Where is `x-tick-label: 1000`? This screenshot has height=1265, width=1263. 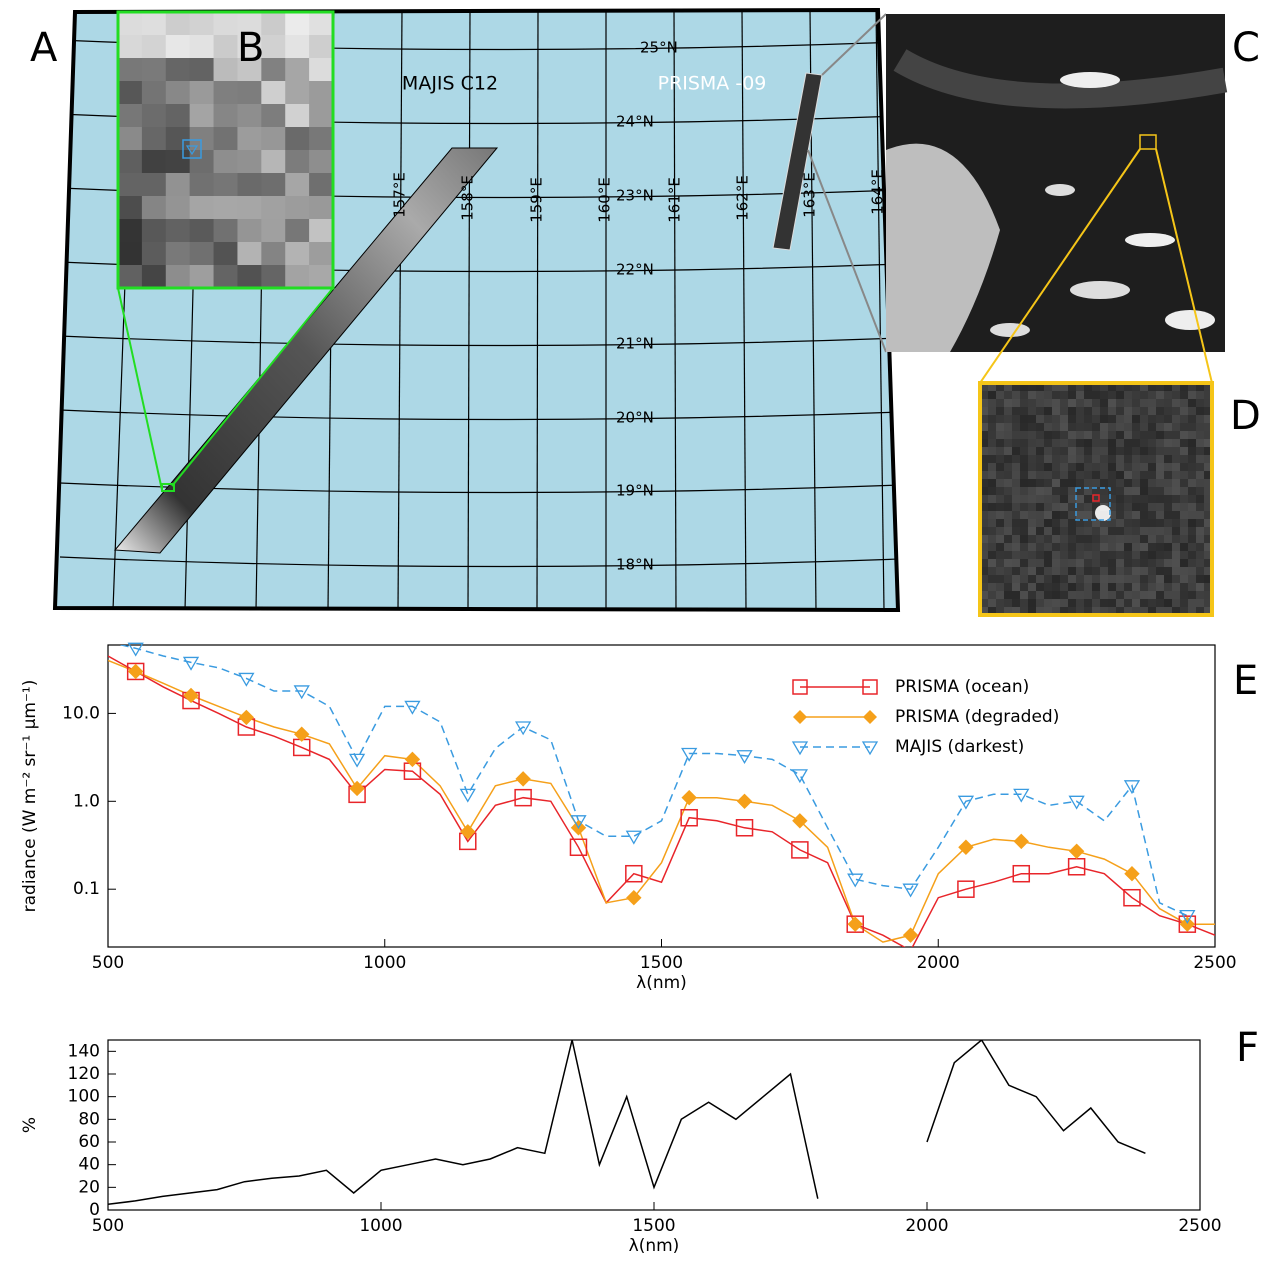 x-tick-label: 1000 is located at coordinates (380, 1226).